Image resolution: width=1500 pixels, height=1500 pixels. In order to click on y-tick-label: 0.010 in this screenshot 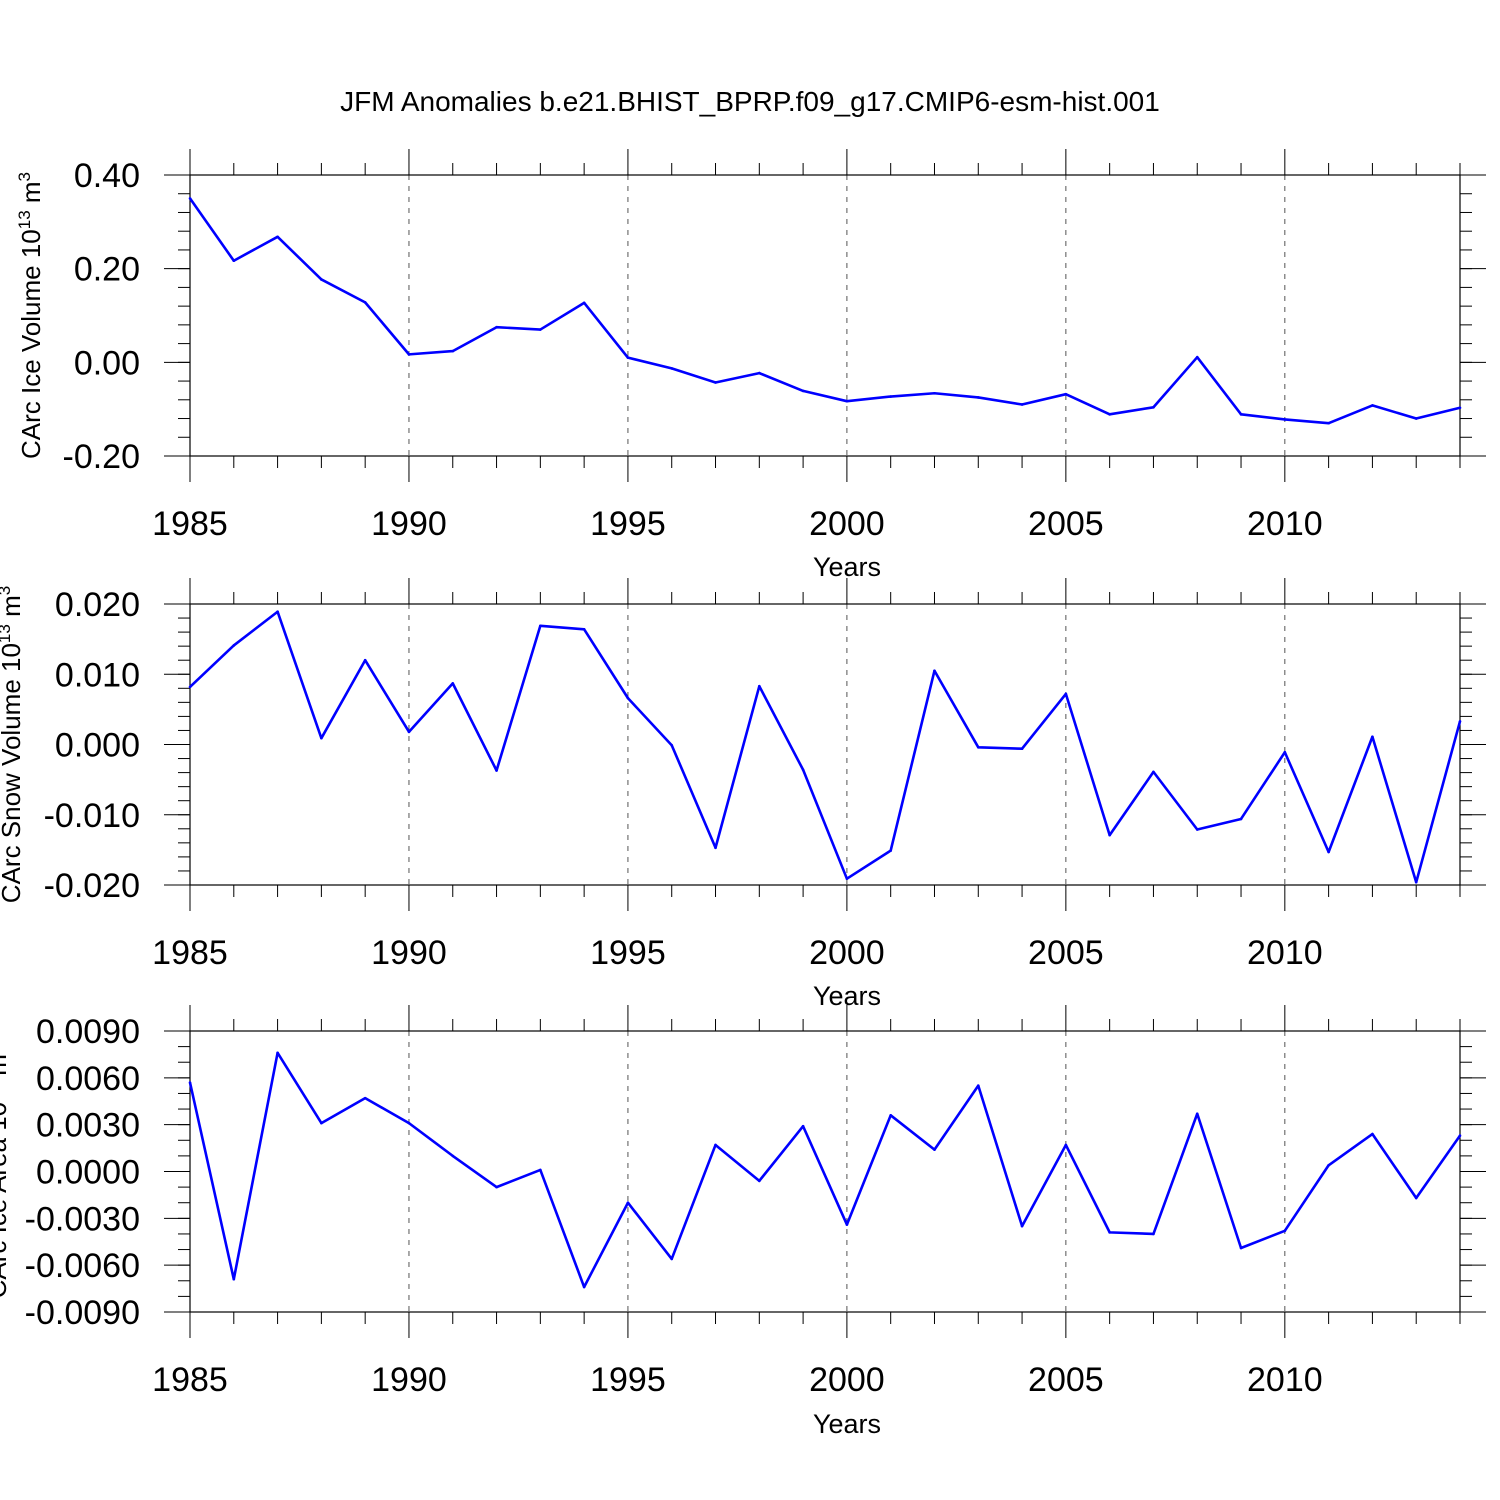, I will do `click(97, 675)`.